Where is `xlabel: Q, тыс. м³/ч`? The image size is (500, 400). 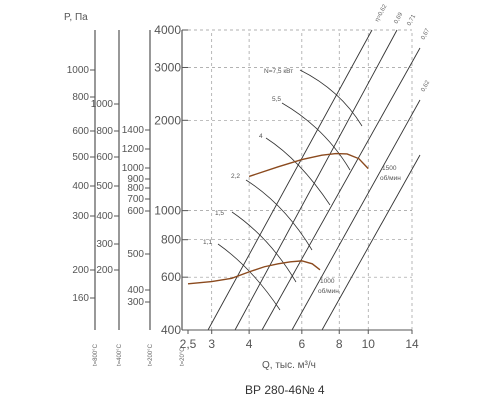
xlabel: Q, тыс. м³/ч is located at coordinates (289, 365).